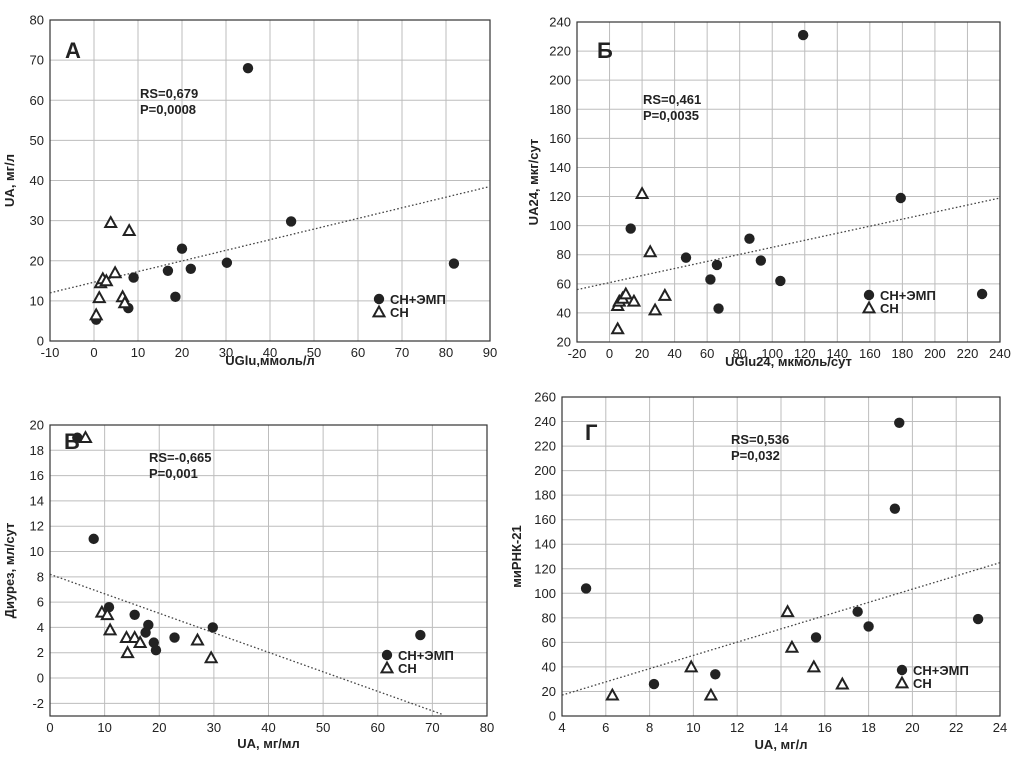  What do you see at coordinates (37, 140) in the screenshot?
I see `y-tick-label: 50` at bounding box center [37, 140].